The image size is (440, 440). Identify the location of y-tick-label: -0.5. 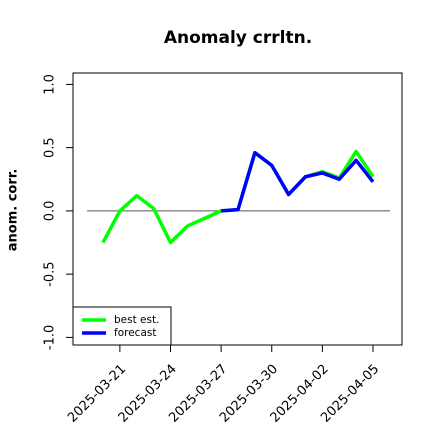
(50, 273).